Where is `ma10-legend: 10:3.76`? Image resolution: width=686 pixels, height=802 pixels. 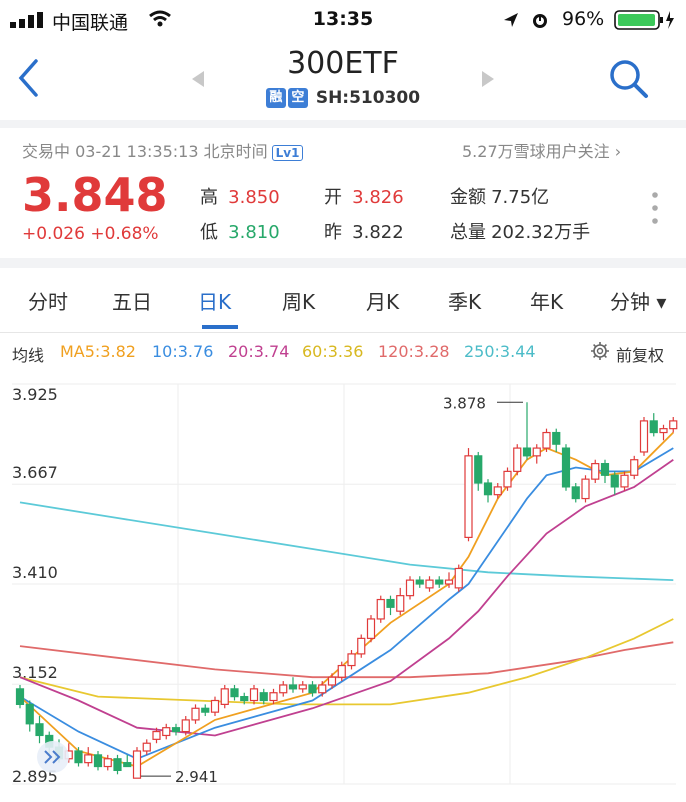 ma10-legend: 10:3.76 is located at coordinates (183, 351).